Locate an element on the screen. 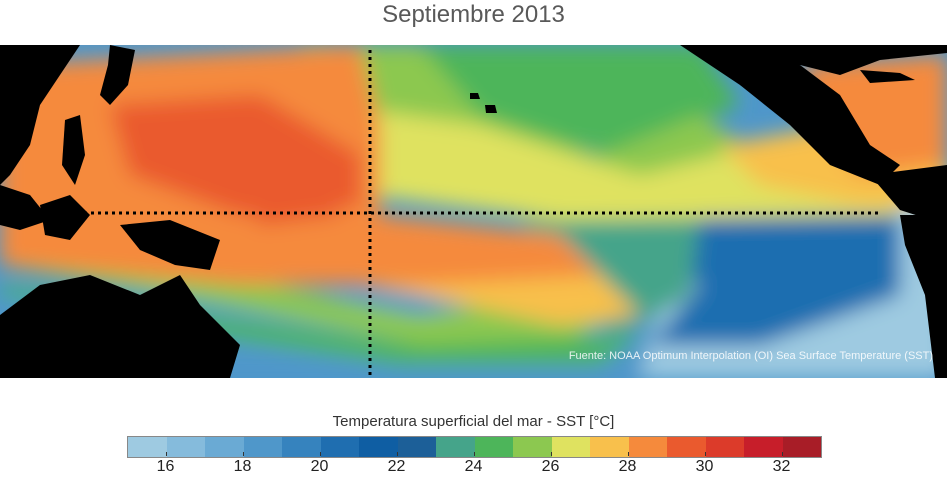 The image size is (947, 480). land-hawaii is located at coordinates (483, 103).